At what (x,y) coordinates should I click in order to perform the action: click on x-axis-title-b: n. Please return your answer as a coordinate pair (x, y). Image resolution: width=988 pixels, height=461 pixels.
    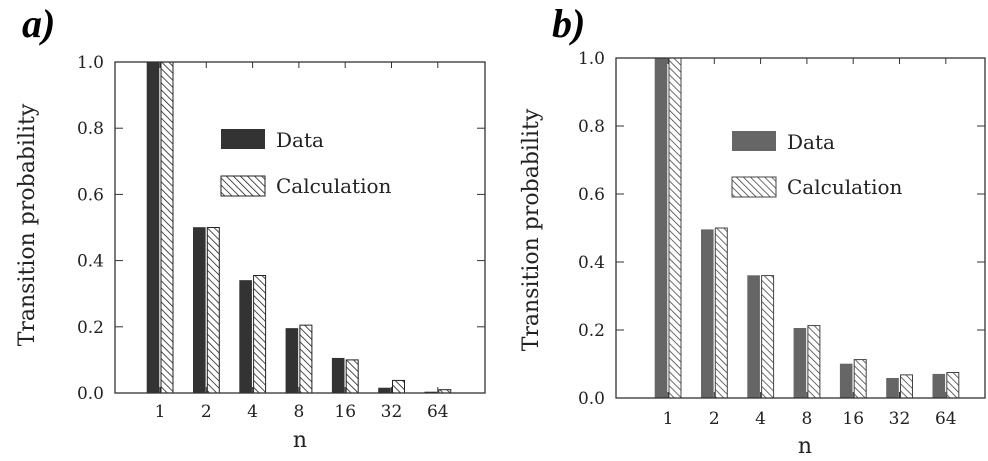
    Looking at the image, I should click on (805, 446).